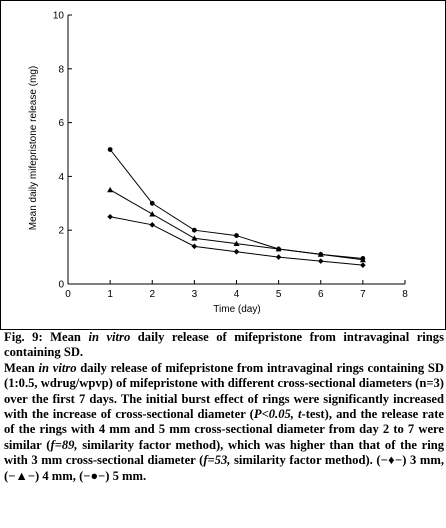 The image size is (446, 528). I want to click on chart-series-lines, so click(236, 207).